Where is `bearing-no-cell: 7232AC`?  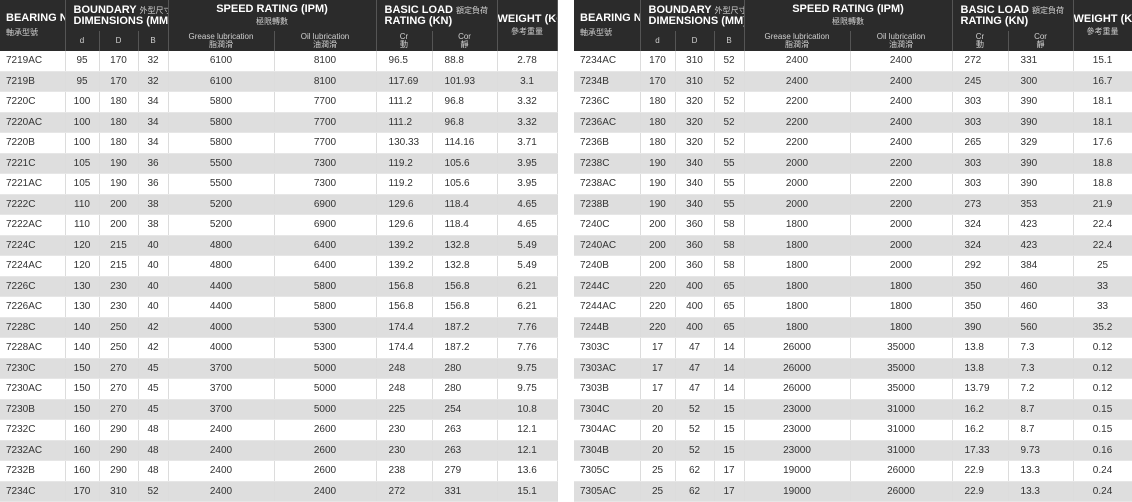
bearing-no-cell: 7232AC is located at coordinates (33, 450).